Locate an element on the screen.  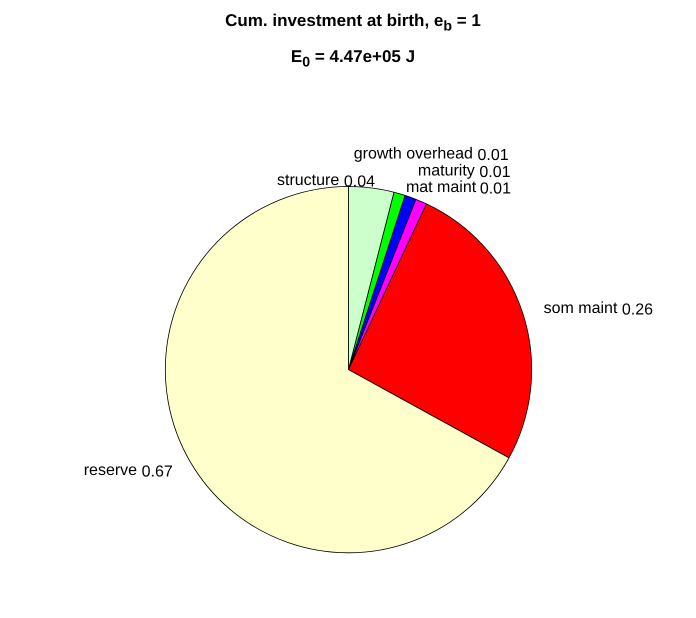
slice-label: growth overhead is located at coordinates (413, 154).